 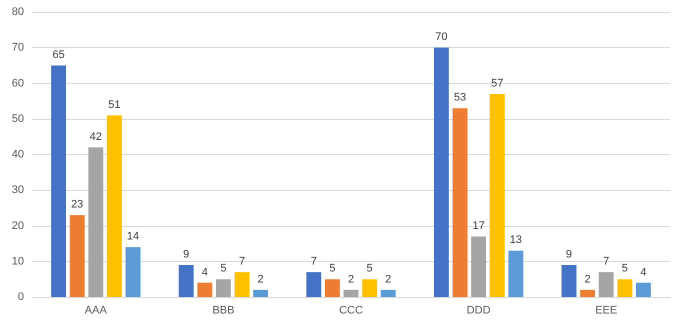 What do you see at coordinates (96, 136) in the screenshot?
I see `data-label: 42` at bounding box center [96, 136].